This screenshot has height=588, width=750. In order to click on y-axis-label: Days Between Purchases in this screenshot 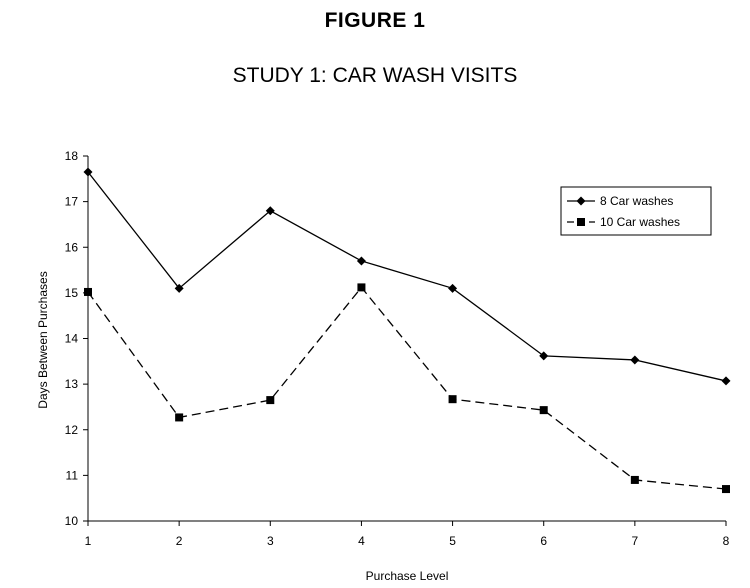, I will do `click(43, 339)`.